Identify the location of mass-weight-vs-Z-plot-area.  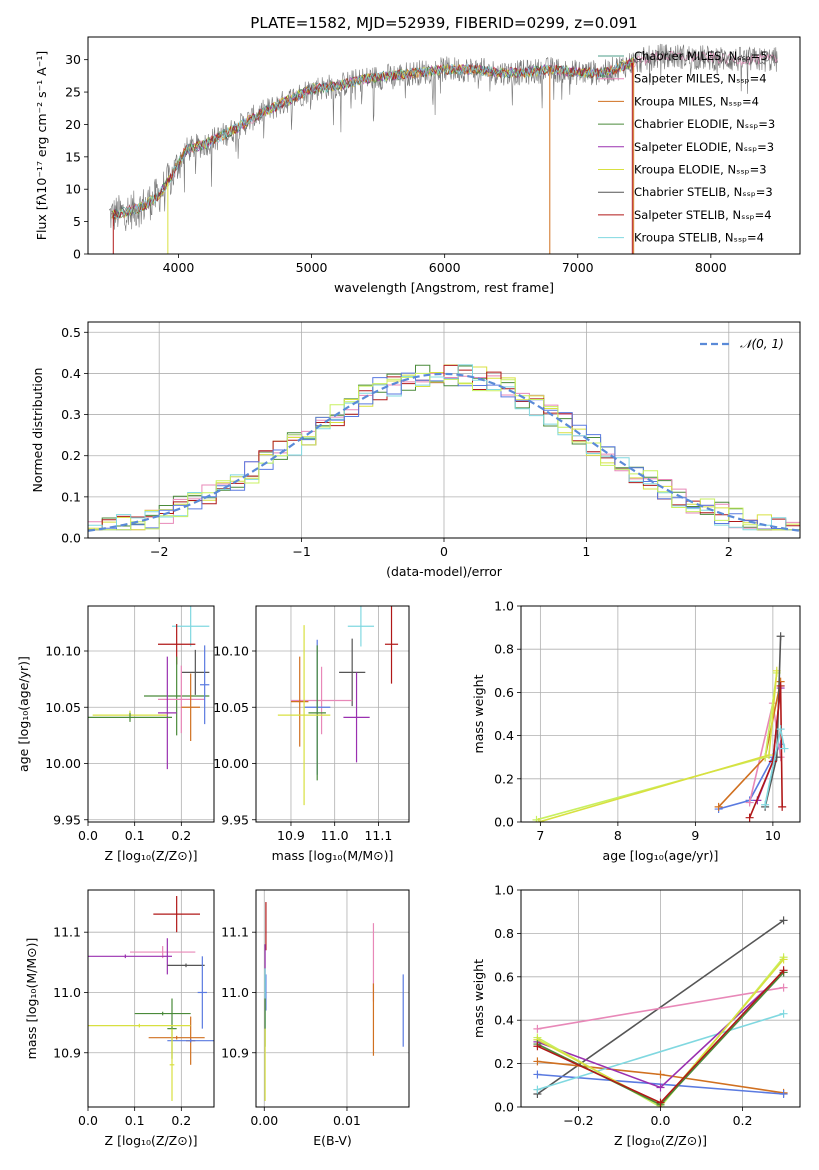
(660, 1011).